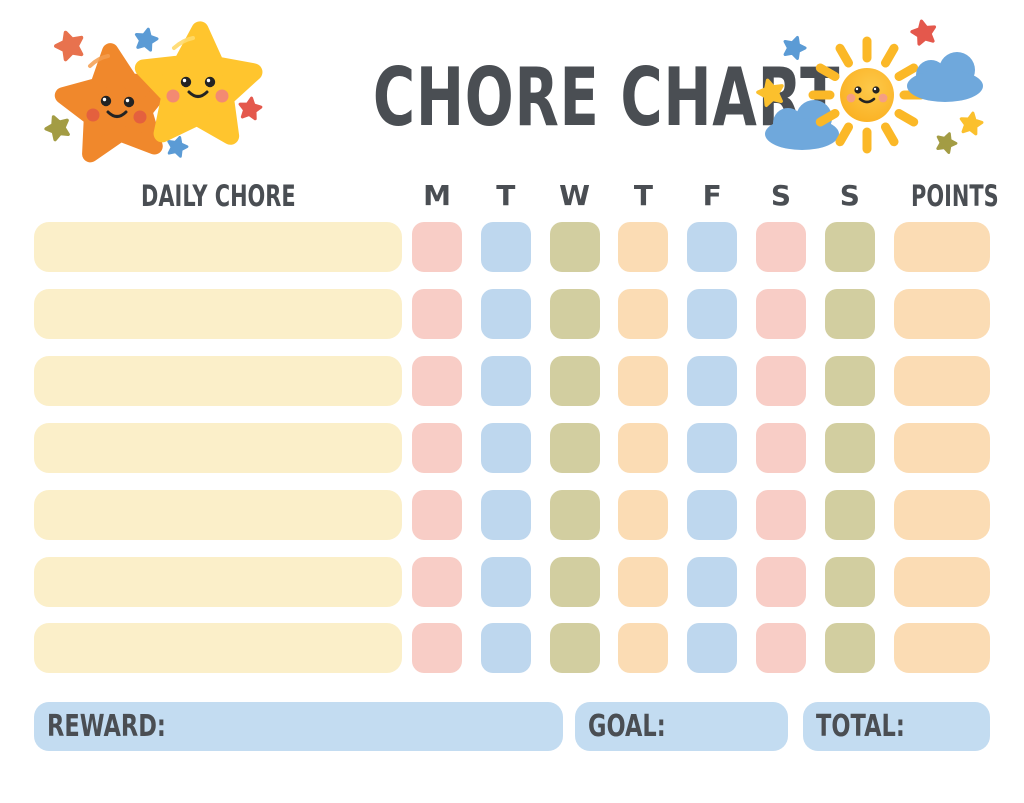 The width and height of the screenshot is (1024, 803). Describe the element at coordinates (505, 514) in the screenshot. I see `day-cell-T2-row5` at that location.